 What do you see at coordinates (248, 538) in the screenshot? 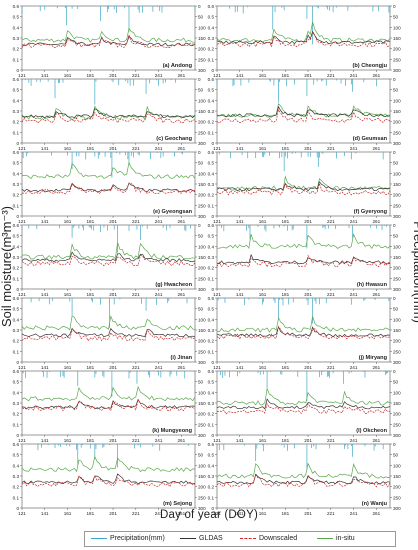
I see `legend-swatch-downscaled` at bounding box center [248, 538].